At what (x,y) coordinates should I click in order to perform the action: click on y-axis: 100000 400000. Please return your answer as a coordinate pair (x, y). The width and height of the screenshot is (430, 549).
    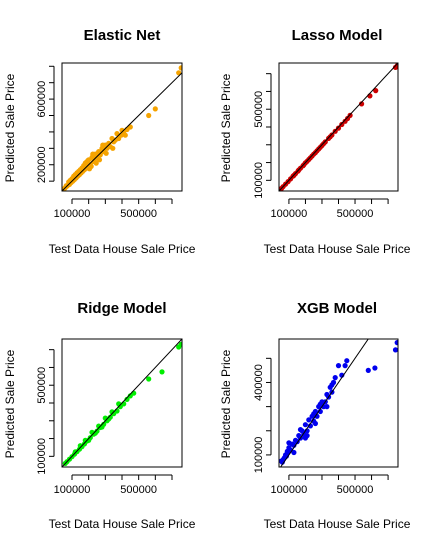
    Looking at the image, I should click on (262, 415).